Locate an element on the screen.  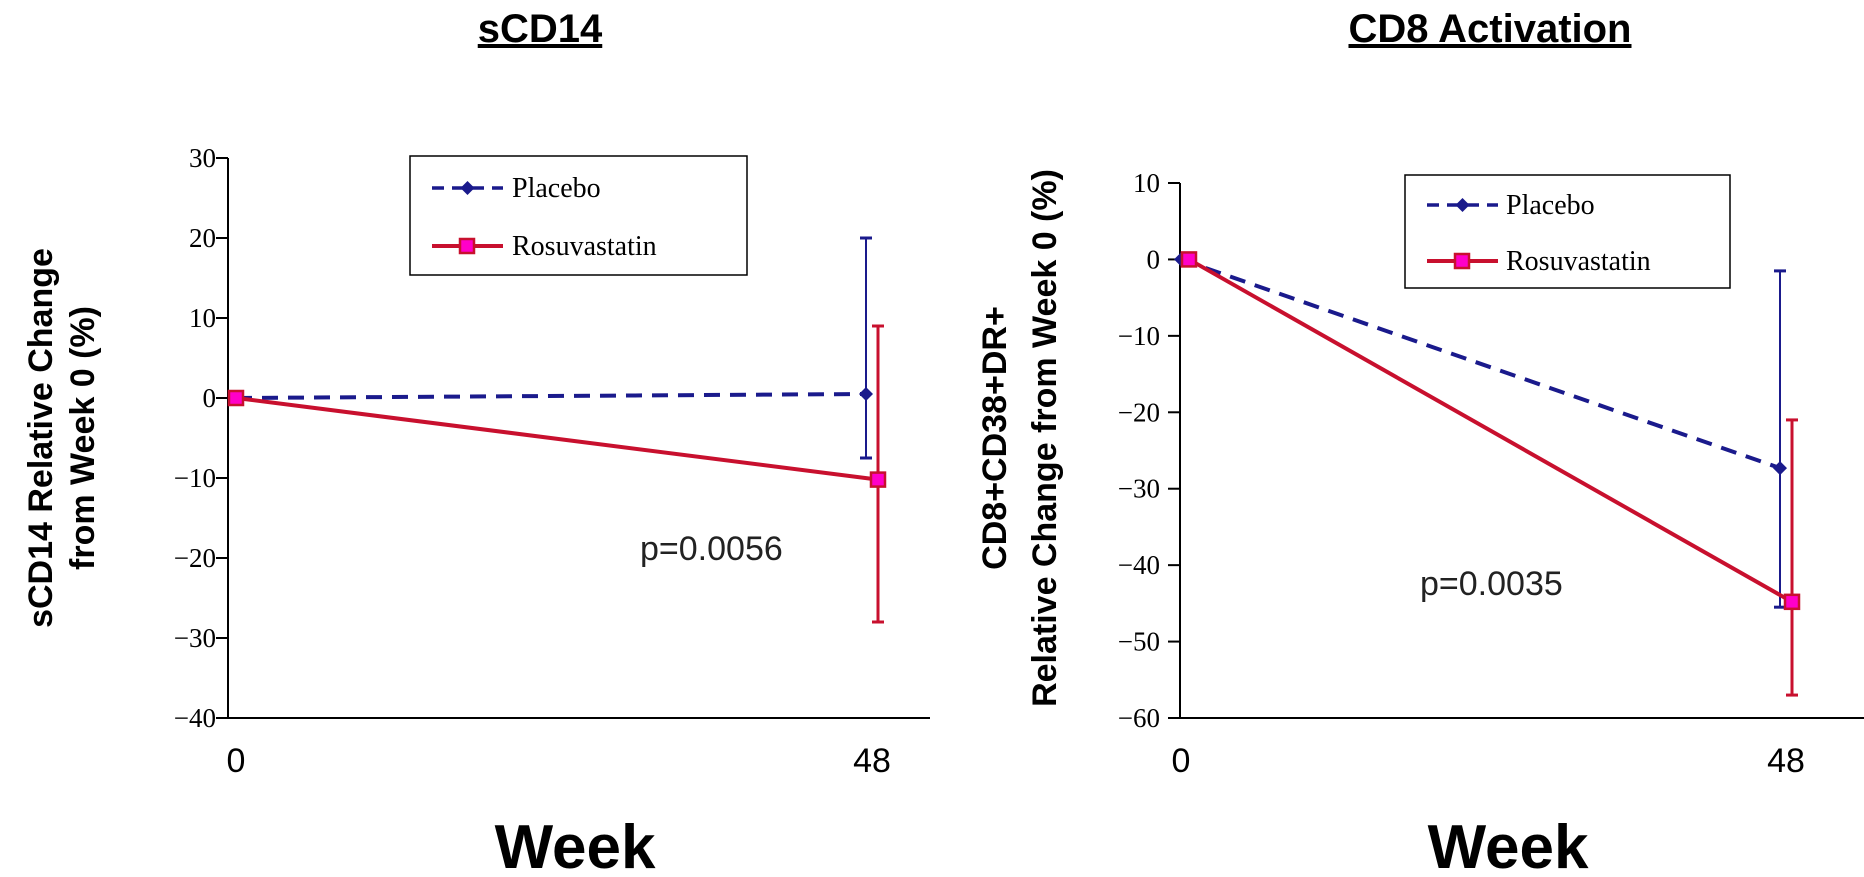
y-axis-ticks: 10 0 −10 −20 −30 −40 −50 −60 is located at coordinates (1149, 450).